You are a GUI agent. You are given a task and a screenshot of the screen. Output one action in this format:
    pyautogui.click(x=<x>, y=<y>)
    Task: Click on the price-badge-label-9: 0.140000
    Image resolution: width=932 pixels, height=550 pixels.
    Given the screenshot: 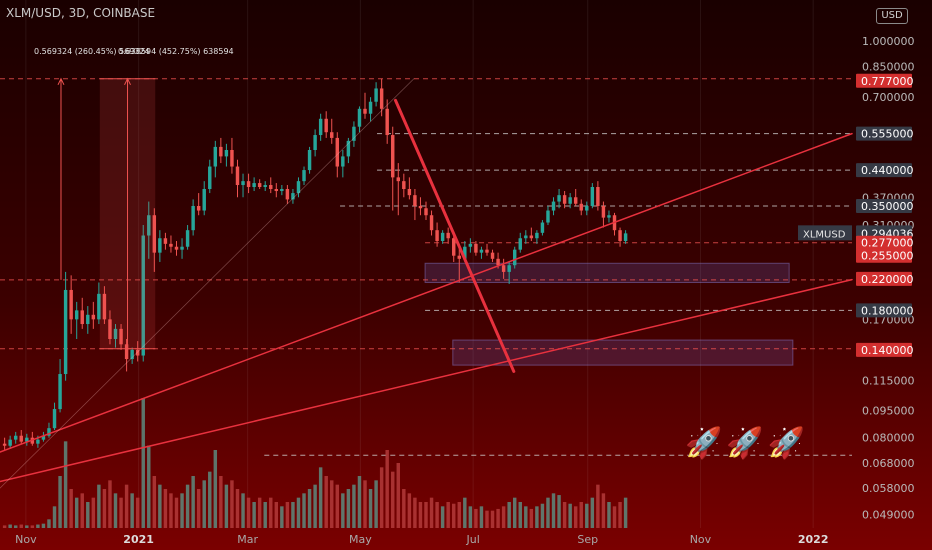 What is the action you would take?
    pyautogui.click(x=887, y=350)
    